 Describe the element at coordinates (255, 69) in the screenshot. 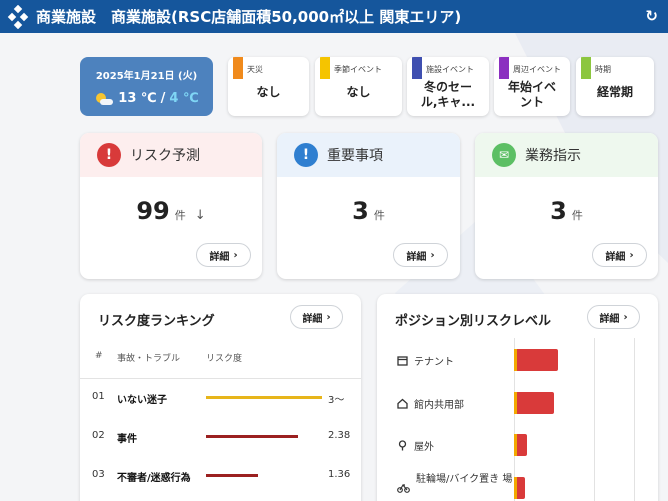

I see `event-label: 天災` at that location.